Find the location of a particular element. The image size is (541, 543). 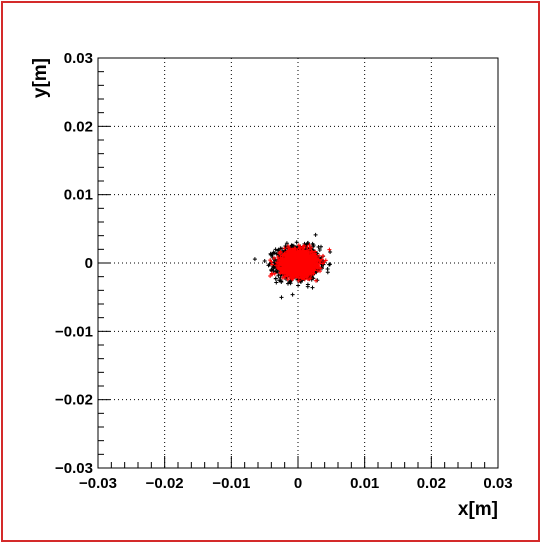

data-points is located at coordinates (292, 266).